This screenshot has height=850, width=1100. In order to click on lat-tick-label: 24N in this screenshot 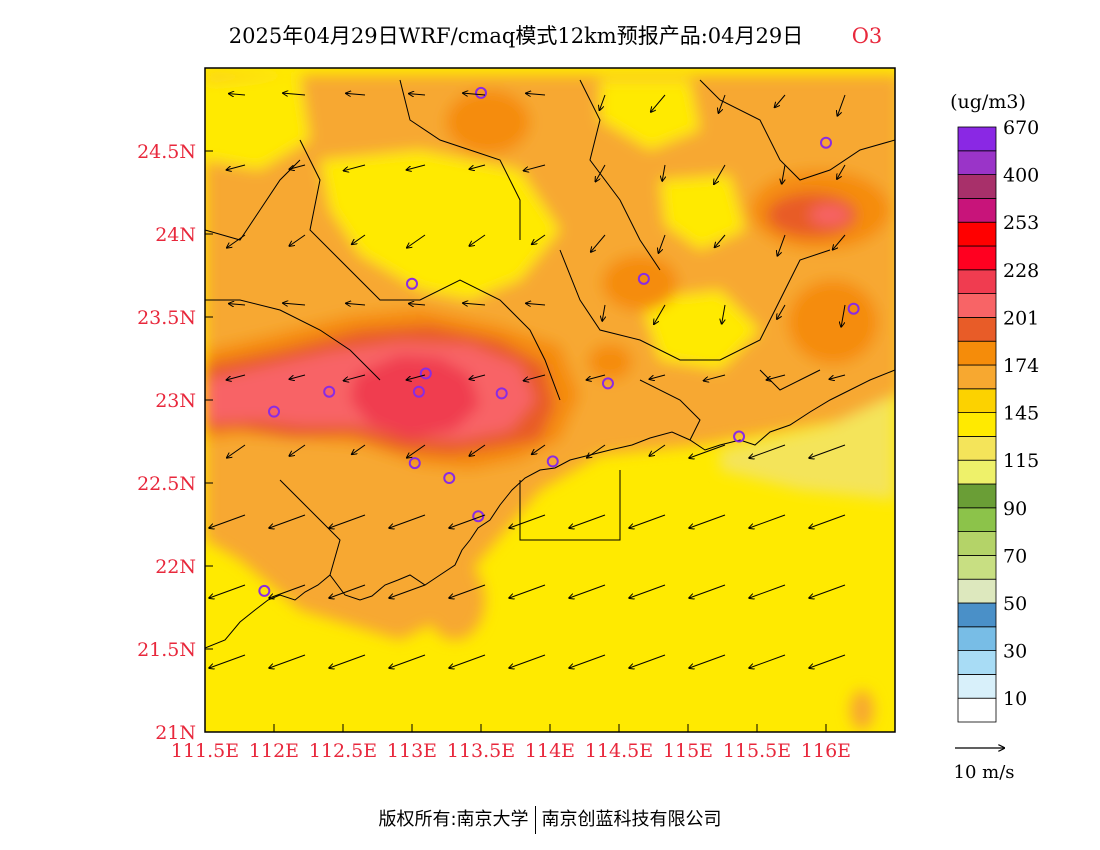, I will do `click(175, 235)`.